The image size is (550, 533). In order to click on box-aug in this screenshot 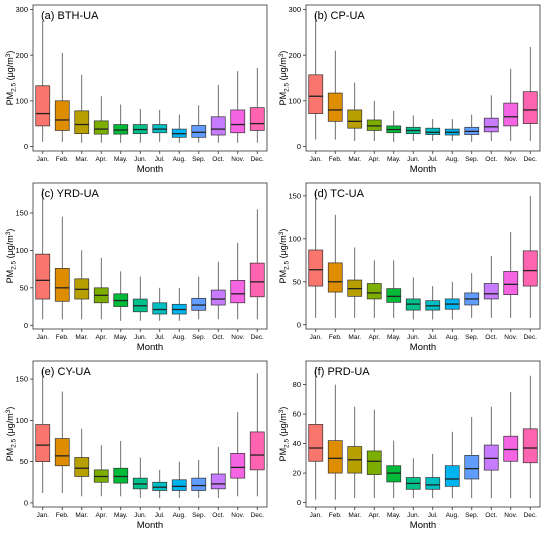, I will do `click(452, 300)`.